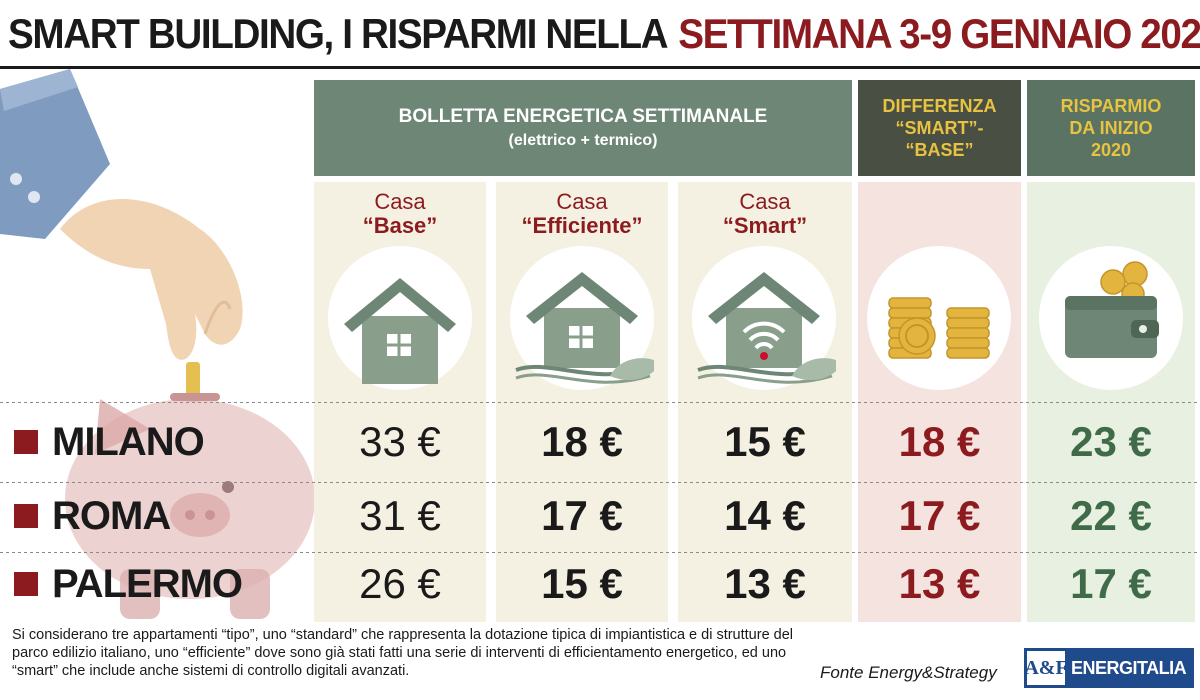  I want to click on casa-efficiente-name: “Efficiente”, so click(582, 225).